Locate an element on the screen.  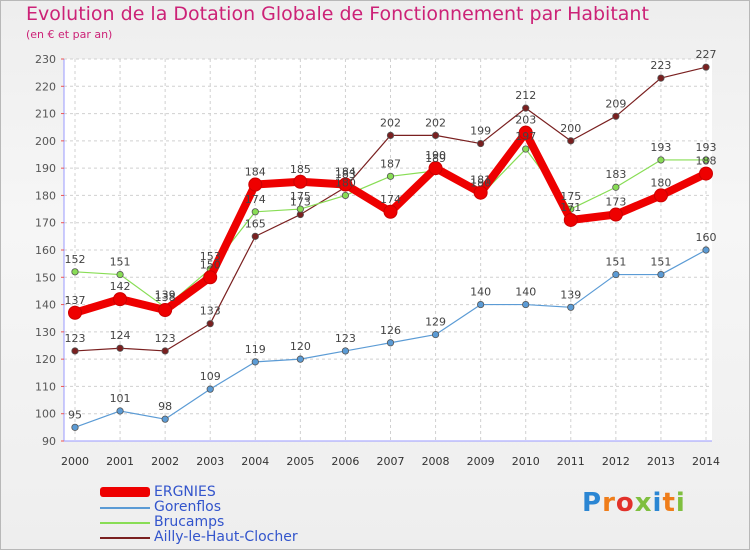
x-tick-label: 2000 is located at coordinates (75, 461).